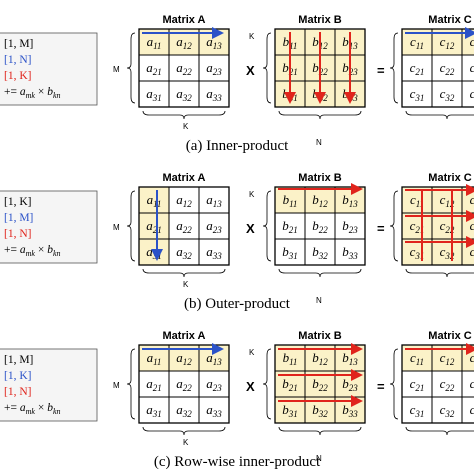 The width and height of the screenshot is (474, 474). What do you see at coordinates (18, 218) in the screenshot?
I see `code-line-1: [1, M]` at bounding box center [18, 218].